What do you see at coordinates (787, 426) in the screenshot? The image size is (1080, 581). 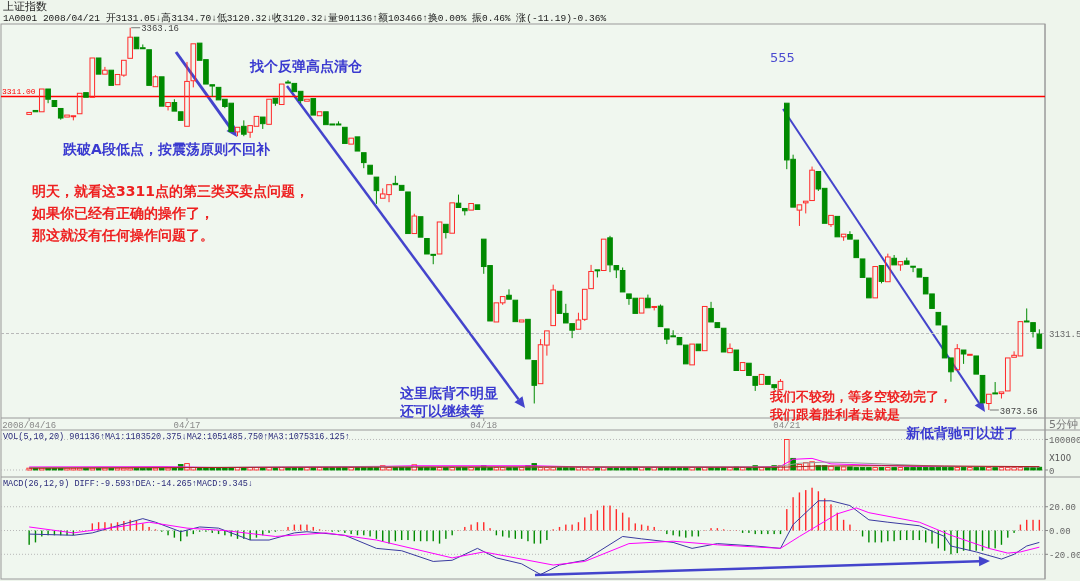 I see `x-tick-label: 04/21` at bounding box center [787, 426].